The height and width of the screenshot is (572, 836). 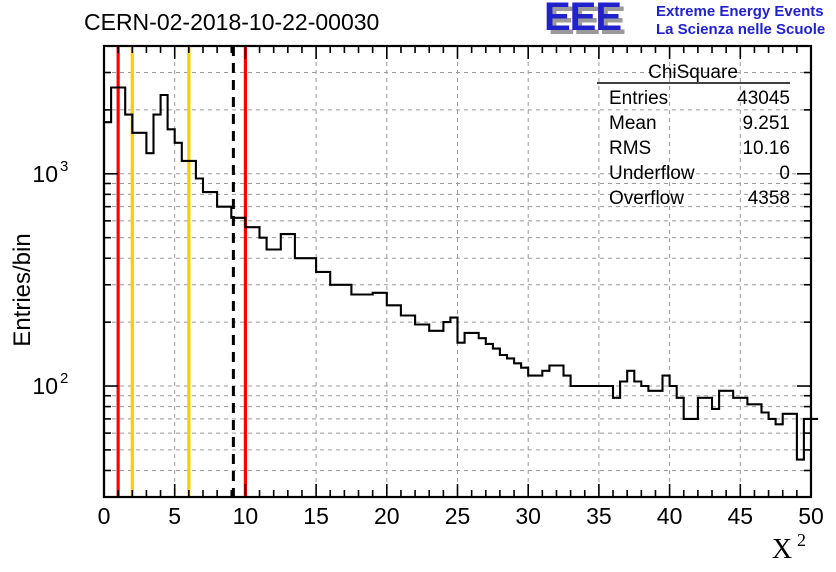 I want to click on page-title: CERN-02-2018-10-22-00030, so click(x=231, y=22).